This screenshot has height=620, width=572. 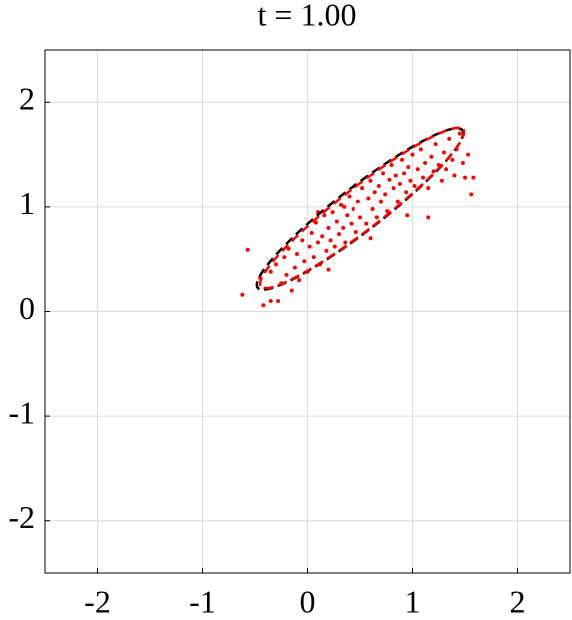 I want to click on y-tick-label: 2, so click(x=27, y=99).